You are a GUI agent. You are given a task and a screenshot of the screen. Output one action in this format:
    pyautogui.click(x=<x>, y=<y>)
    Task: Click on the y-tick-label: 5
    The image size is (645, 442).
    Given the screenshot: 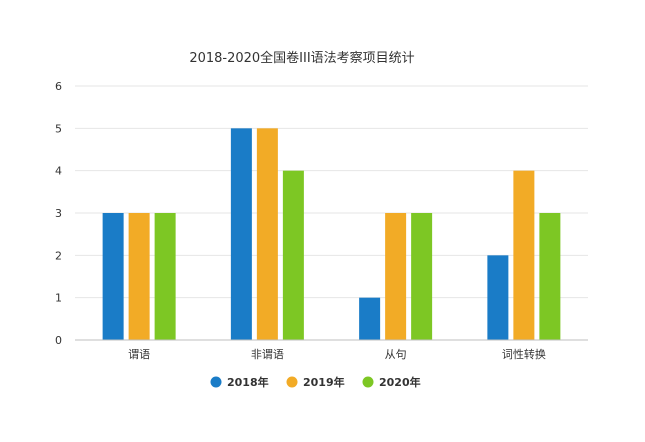 What is the action you would take?
    pyautogui.click(x=58, y=128)
    